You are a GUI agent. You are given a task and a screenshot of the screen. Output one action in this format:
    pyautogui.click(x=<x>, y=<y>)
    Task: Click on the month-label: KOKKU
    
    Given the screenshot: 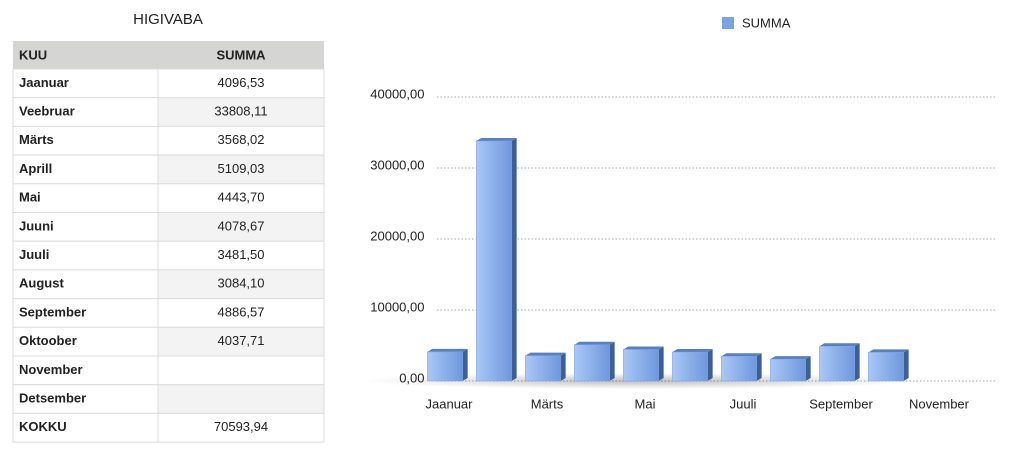 What is the action you would take?
    pyautogui.click(x=43, y=426)
    